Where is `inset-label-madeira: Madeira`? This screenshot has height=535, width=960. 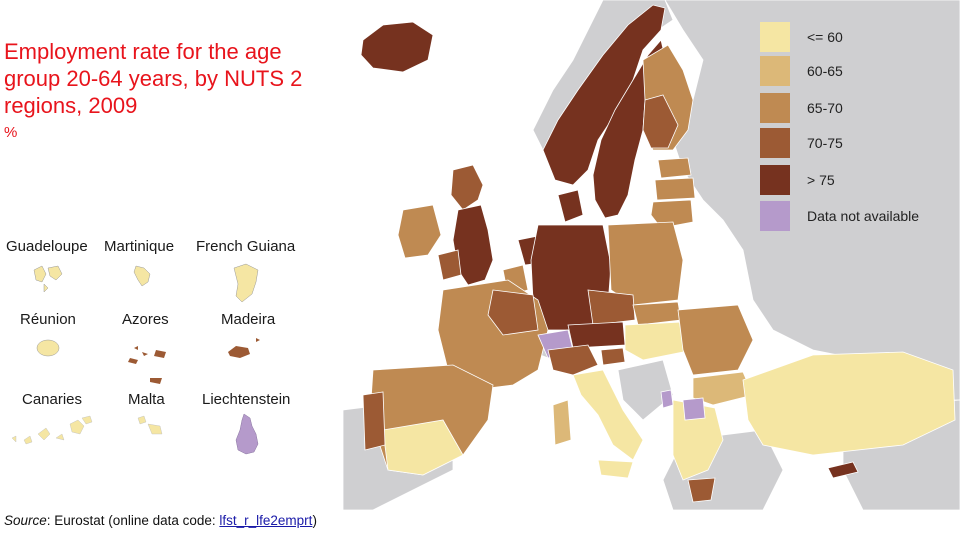 inset-label-madeira: Madeira is located at coordinates (248, 319).